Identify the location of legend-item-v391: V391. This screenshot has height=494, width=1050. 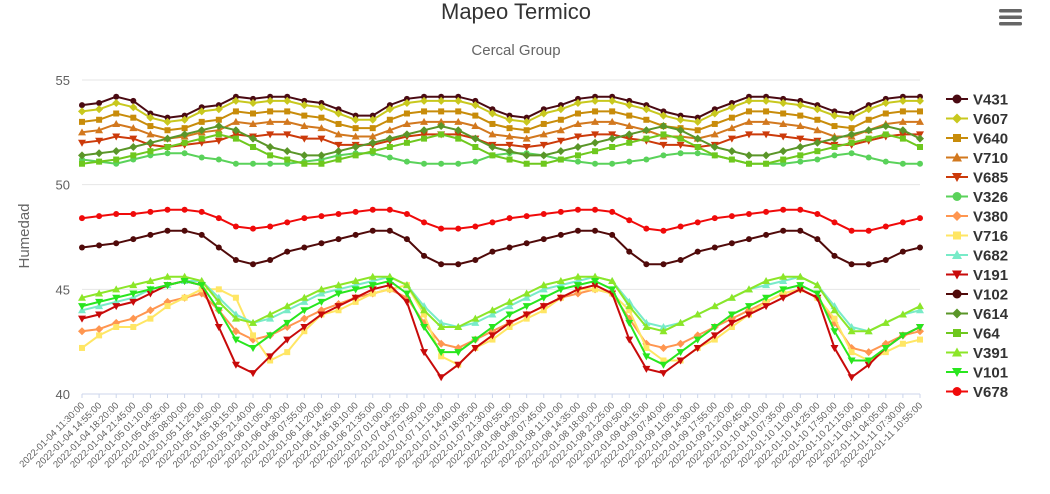
(977, 353).